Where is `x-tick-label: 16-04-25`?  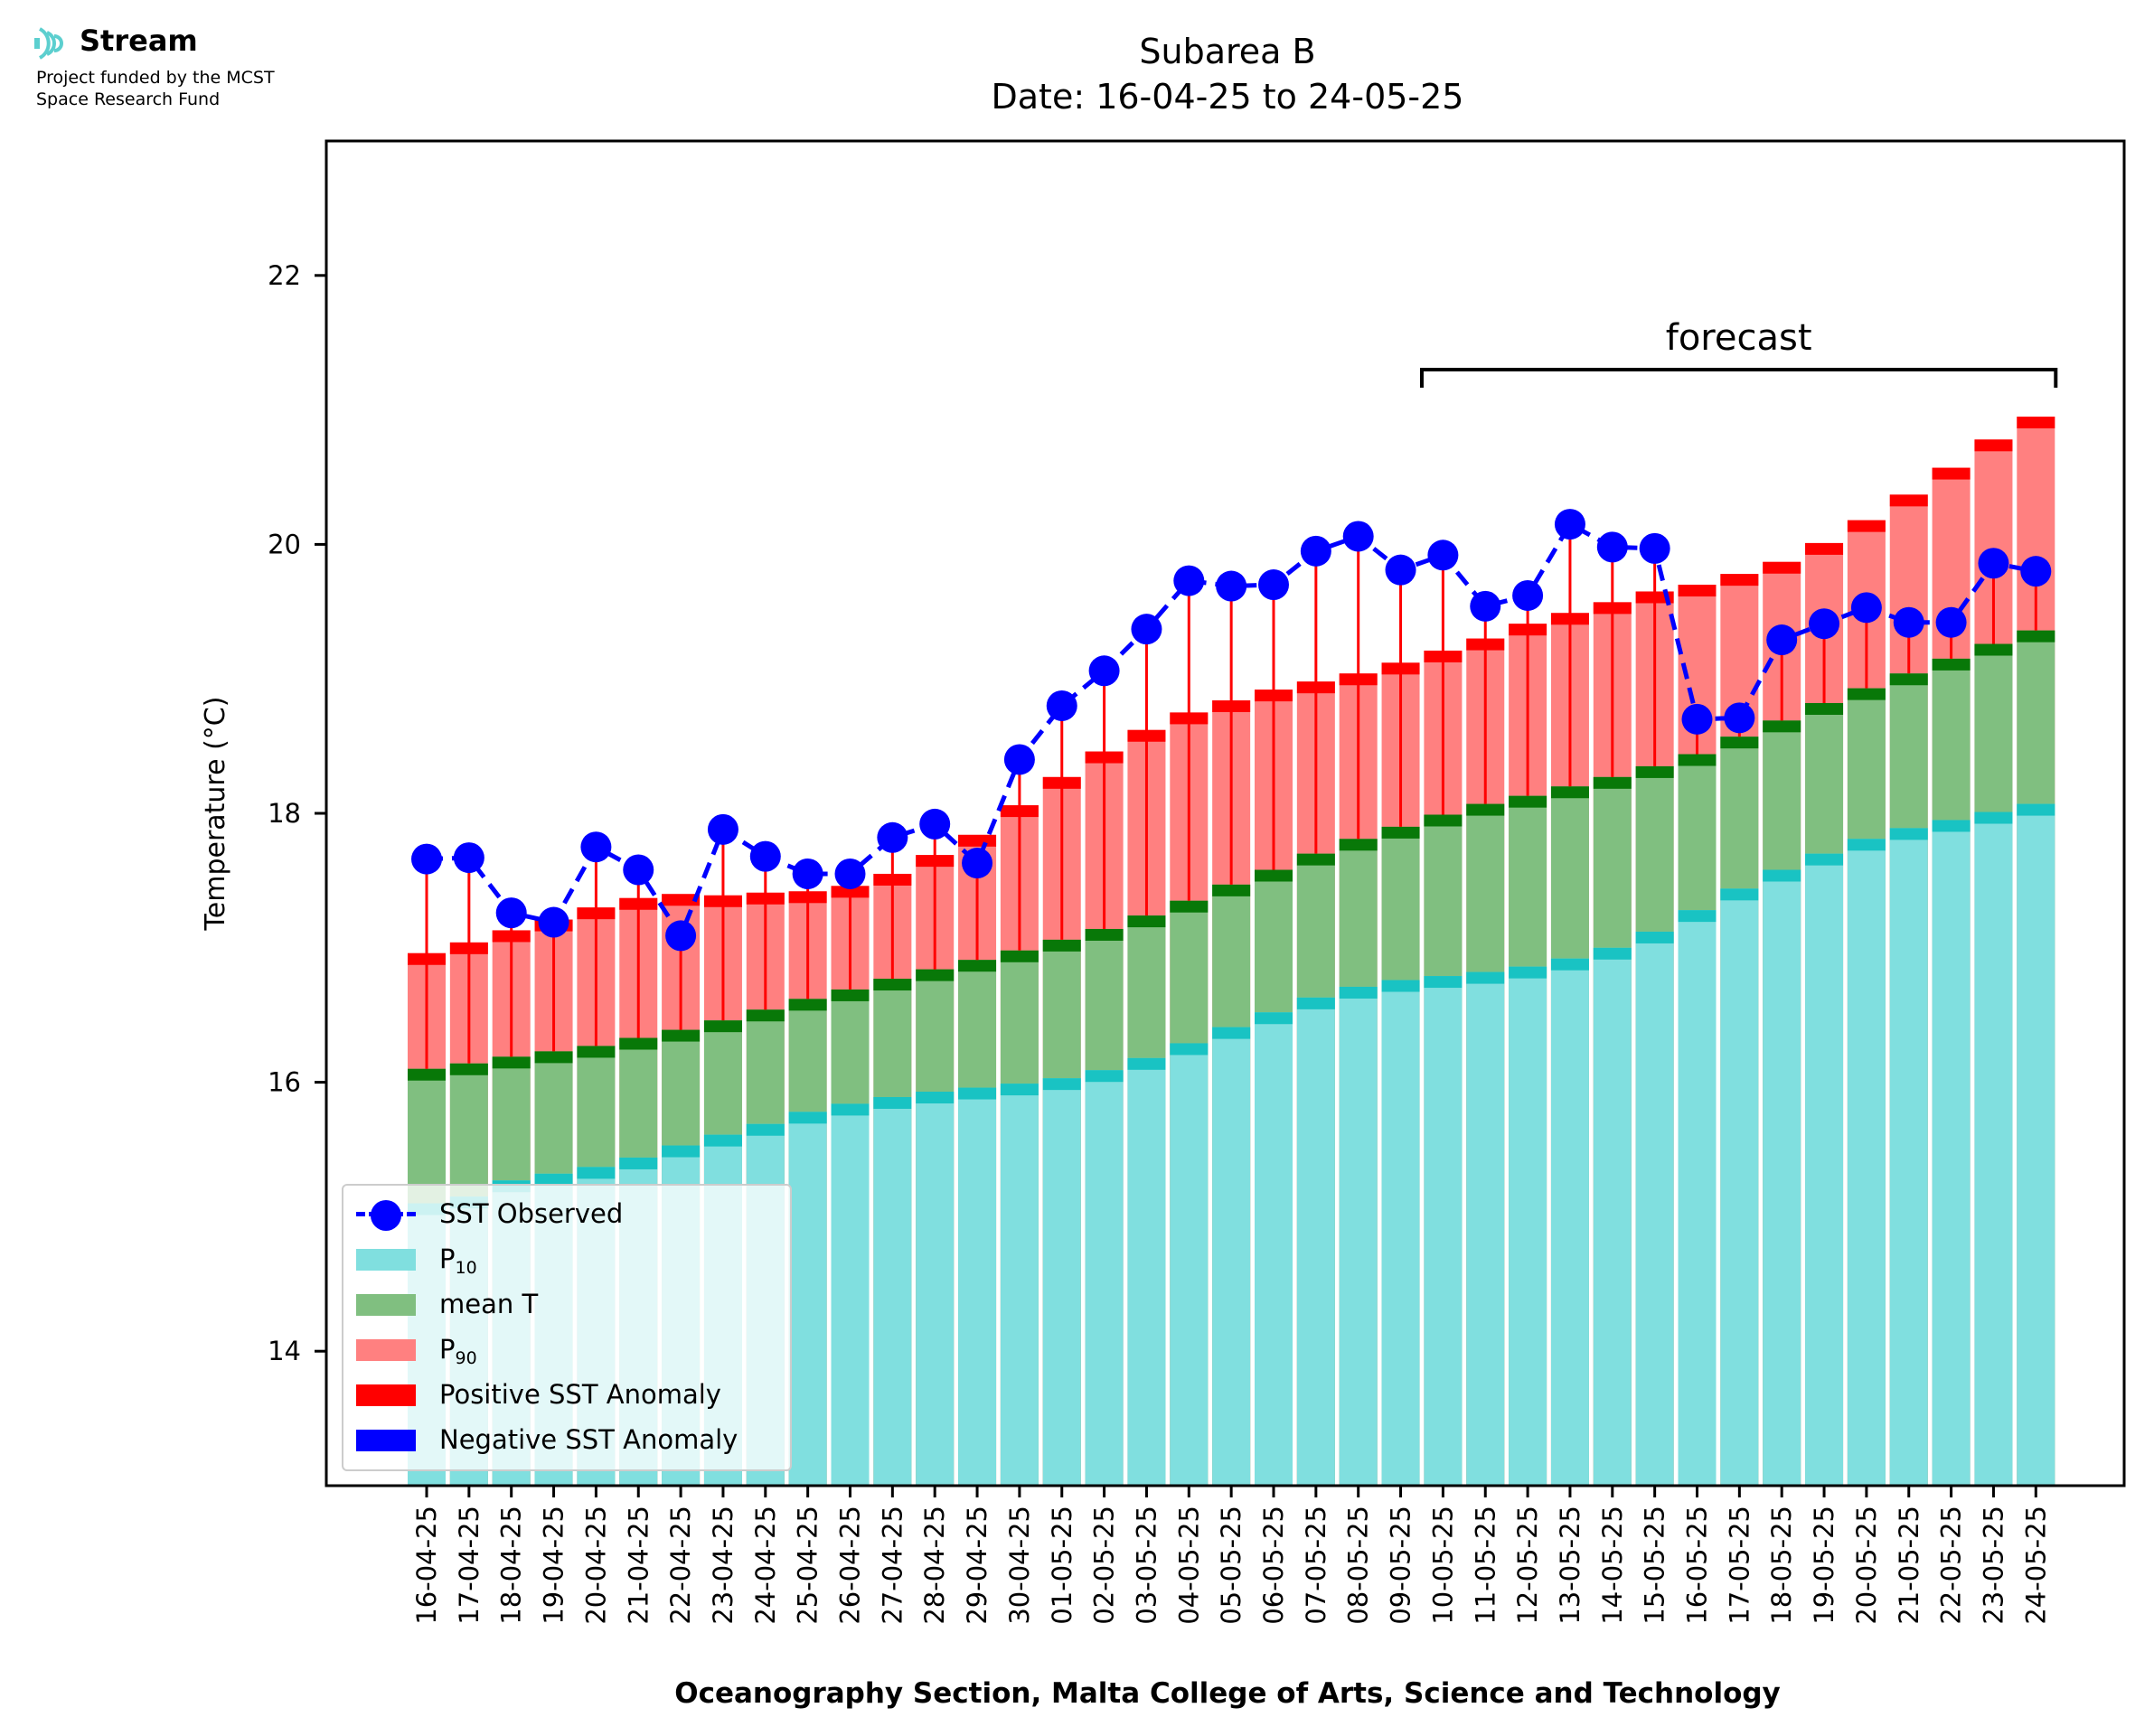 x-tick-label: 16-04-25 is located at coordinates (426, 1566).